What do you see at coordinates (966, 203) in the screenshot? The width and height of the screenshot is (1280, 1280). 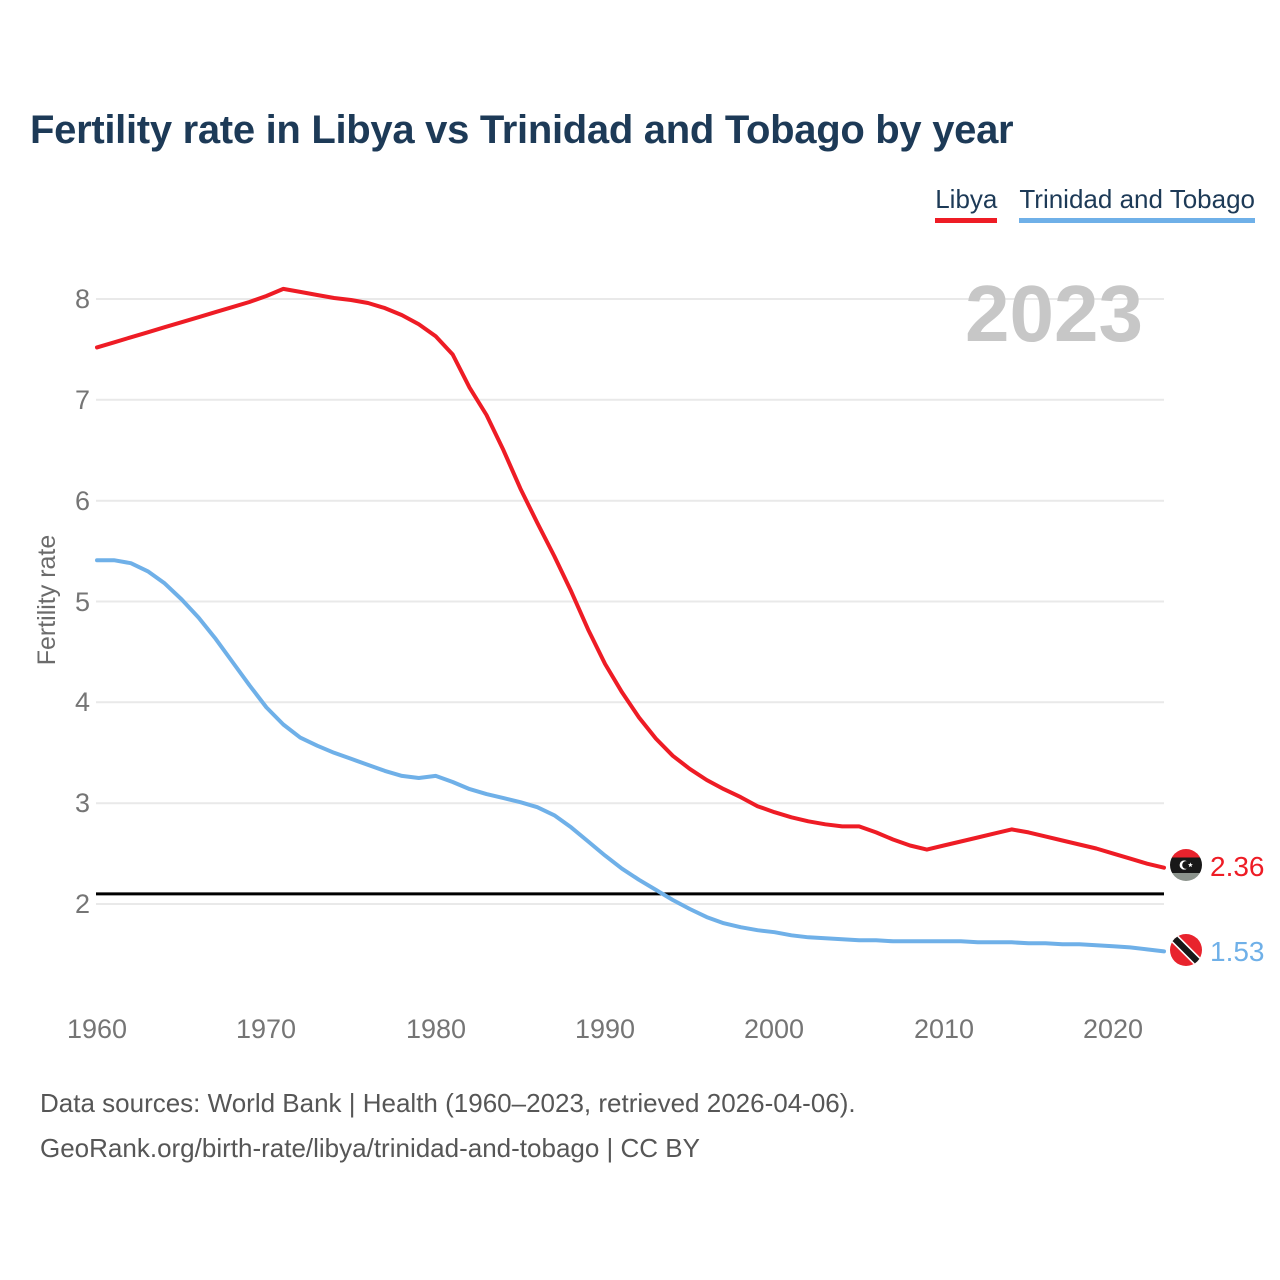 I see `legend-item-libya: Libya` at bounding box center [966, 203].